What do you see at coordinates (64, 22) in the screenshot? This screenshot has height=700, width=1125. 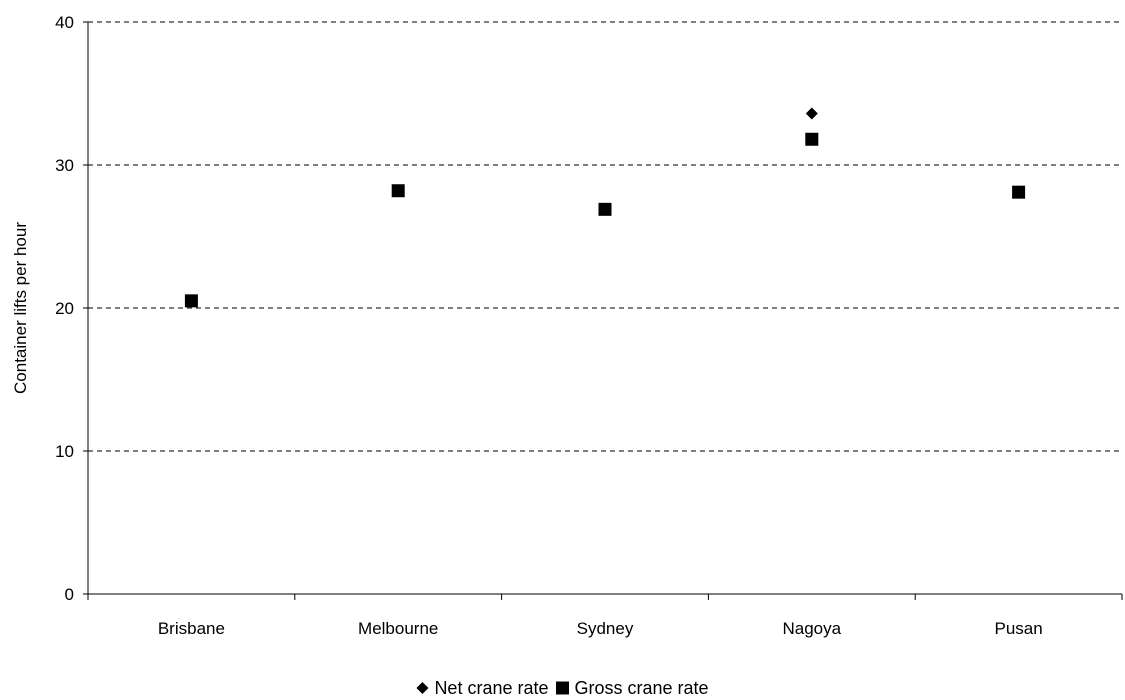 I see `y-tick-label-40: 40` at bounding box center [64, 22].